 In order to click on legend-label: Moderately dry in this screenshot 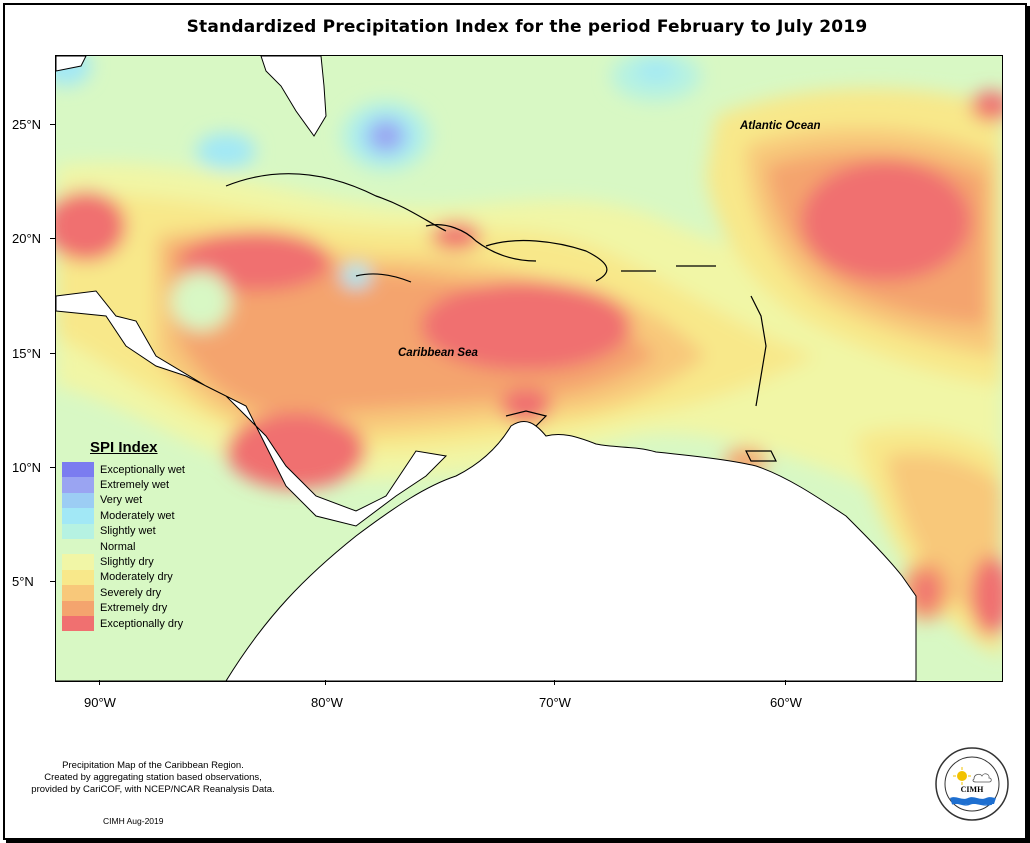, I will do `click(136, 577)`.